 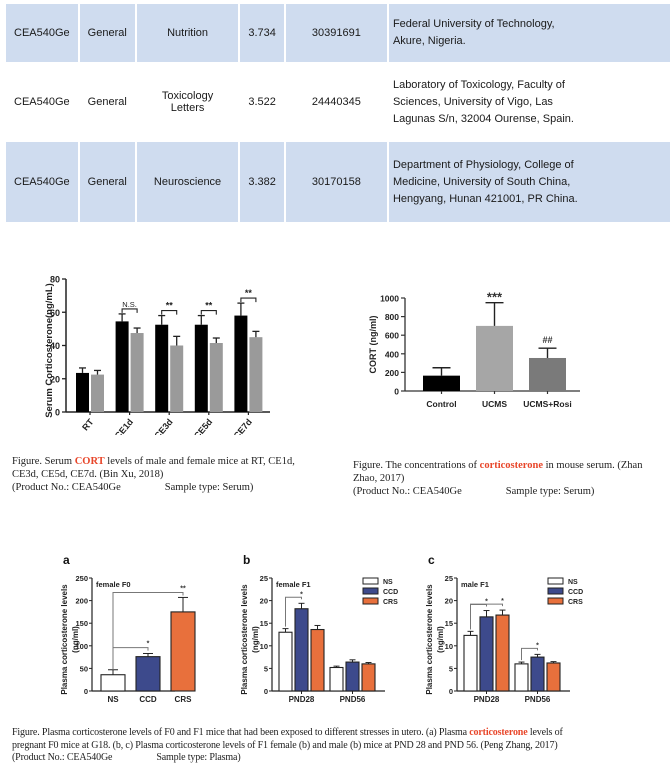 I want to click on significance-label: ***, so click(x=495, y=297).